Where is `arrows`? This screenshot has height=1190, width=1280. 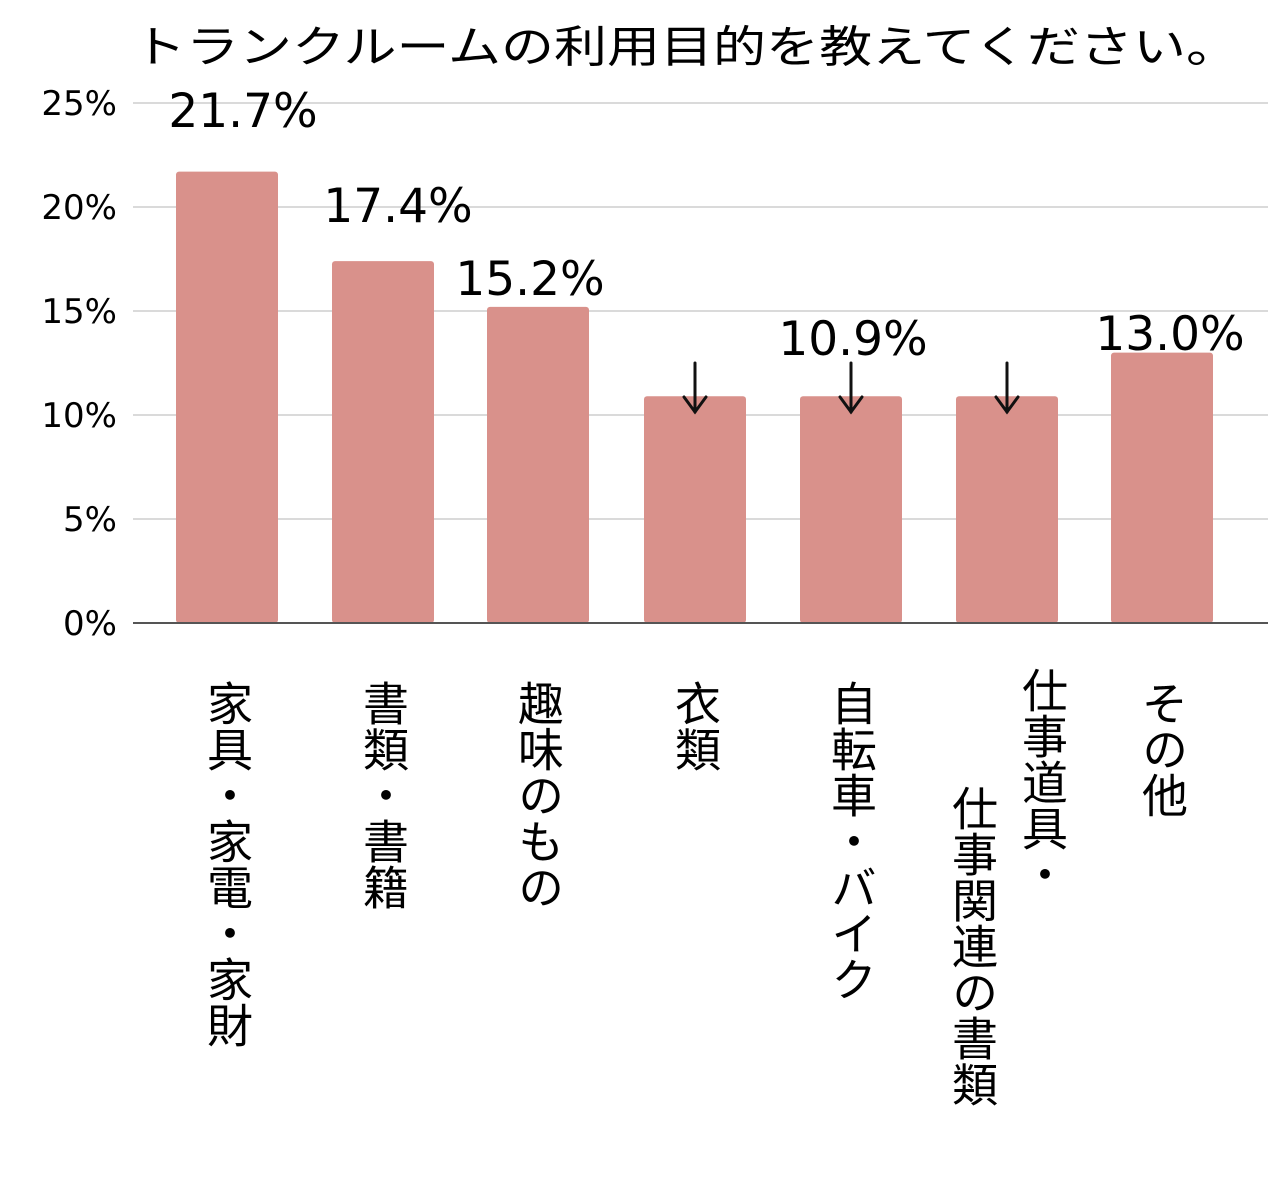
arrows is located at coordinates (851, 388).